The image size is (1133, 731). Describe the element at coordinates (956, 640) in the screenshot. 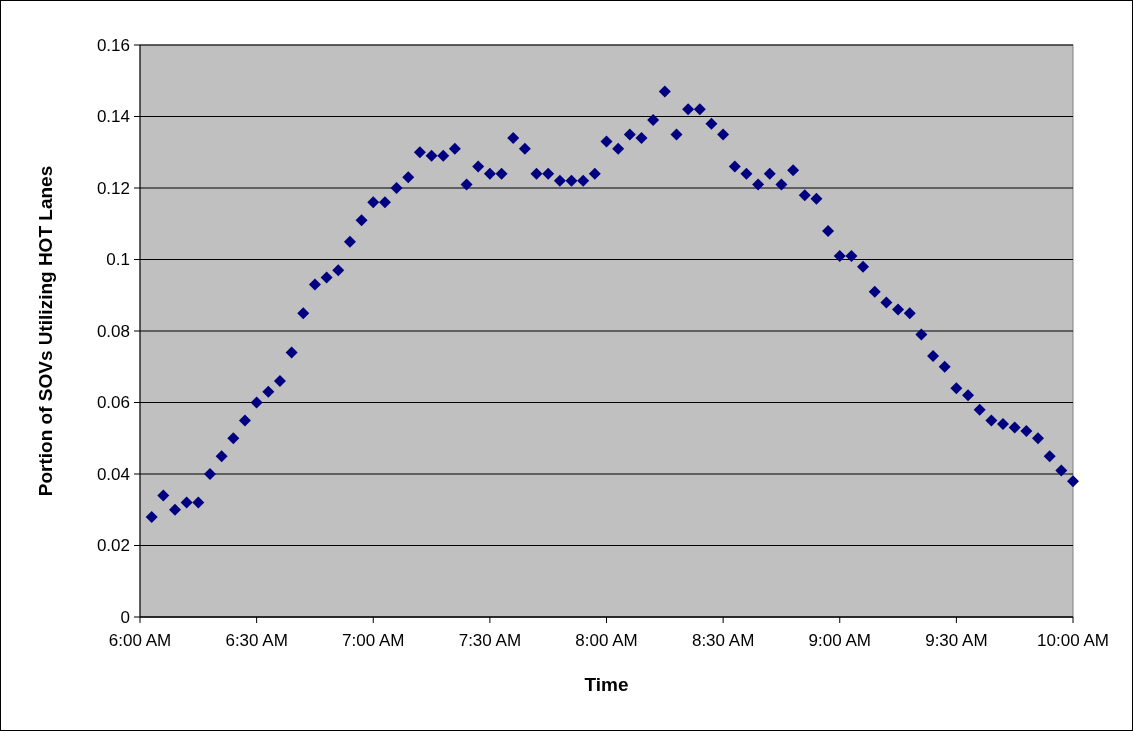

I see `x-tick-label: 9:30 AM` at that location.